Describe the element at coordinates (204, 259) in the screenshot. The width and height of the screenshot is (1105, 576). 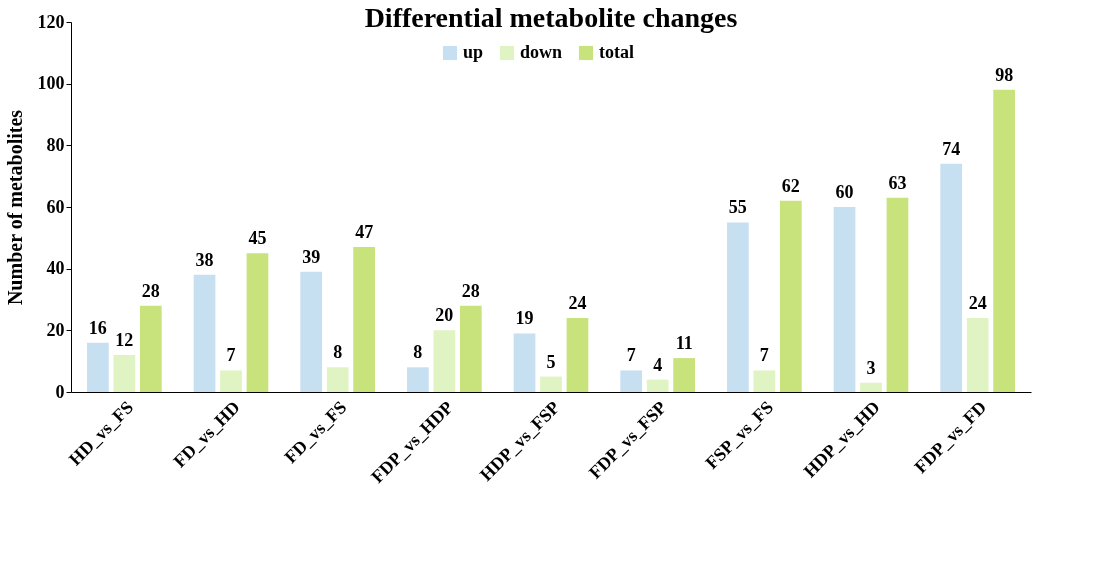
I see `data-label: 38` at that location.